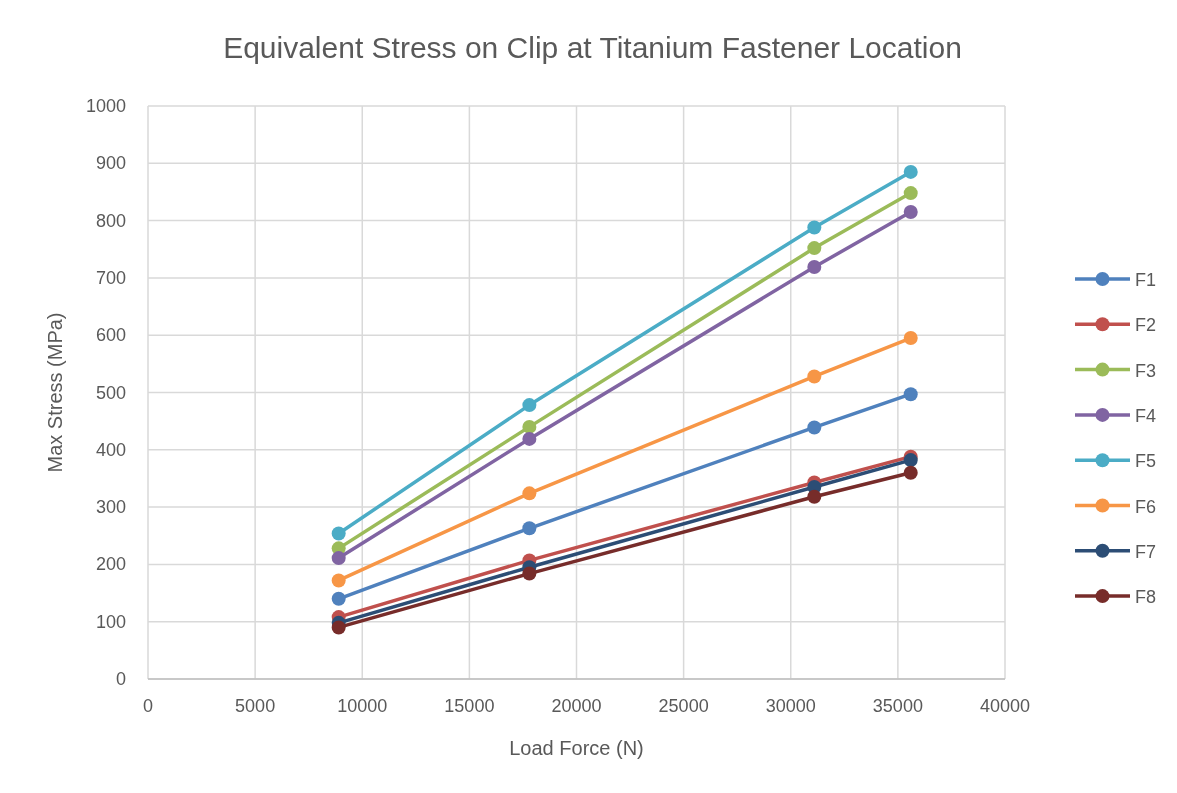  I want to click on y-tick-label: 700, so click(110, 277).